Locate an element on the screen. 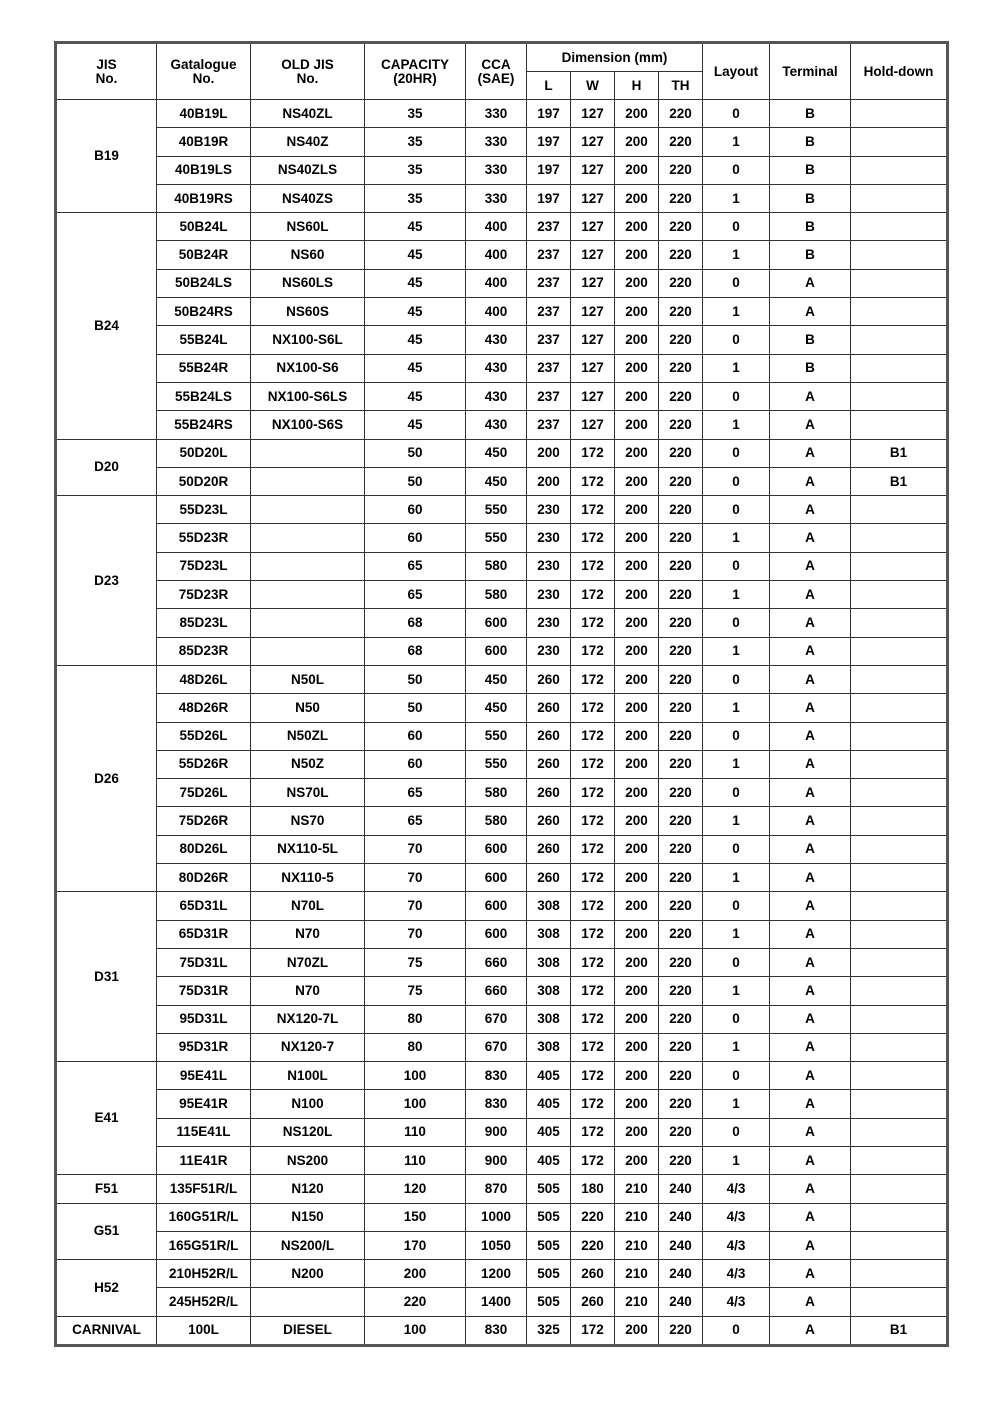 The height and width of the screenshot is (1403, 992). cell-dim-l: 197 is located at coordinates (548, 142).